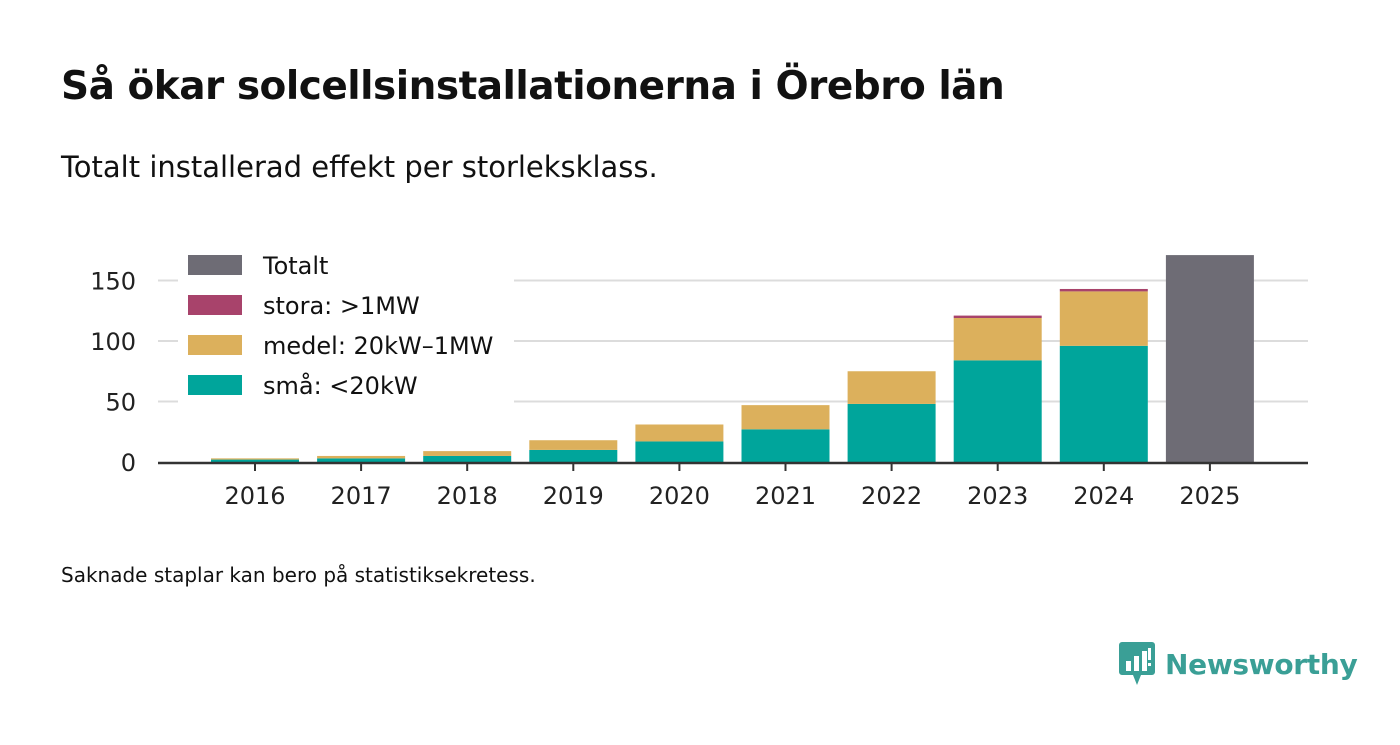 The width and height of the screenshot is (1400, 745). I want to click on y-tick-label: 150, so click(113, 282).